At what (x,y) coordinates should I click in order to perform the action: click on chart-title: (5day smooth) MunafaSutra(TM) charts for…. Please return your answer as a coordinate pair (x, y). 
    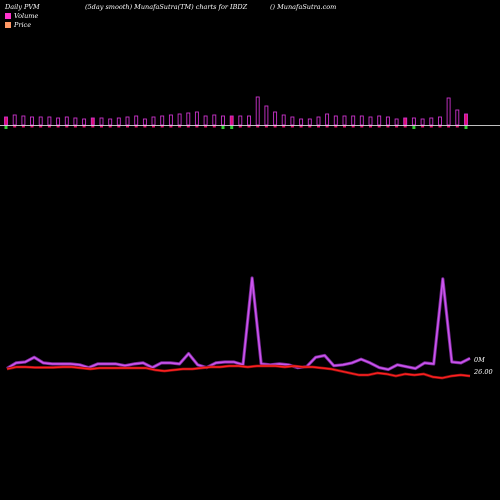
    Looking at the image, I should click on (166, 7).